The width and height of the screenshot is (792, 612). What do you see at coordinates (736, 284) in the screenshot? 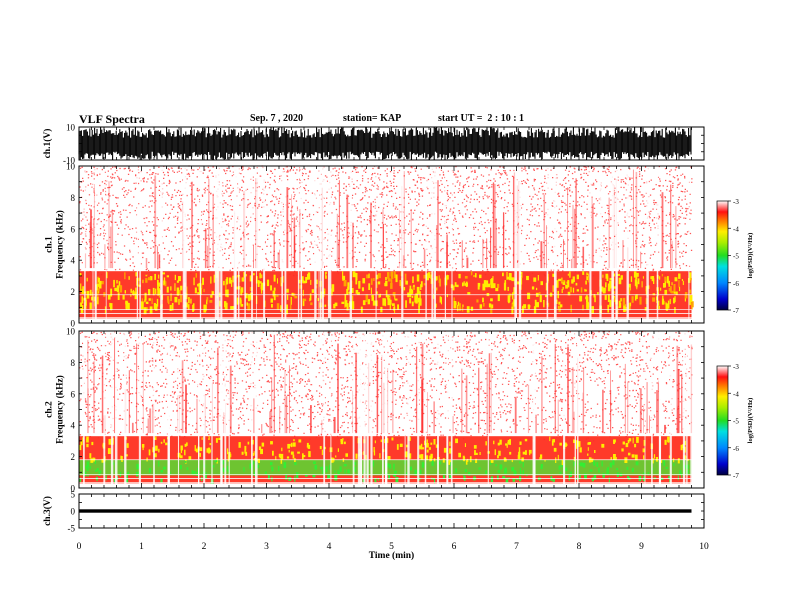
I see `ch1-colorbar-tick-label: -6` at bounding box center [736, 284].